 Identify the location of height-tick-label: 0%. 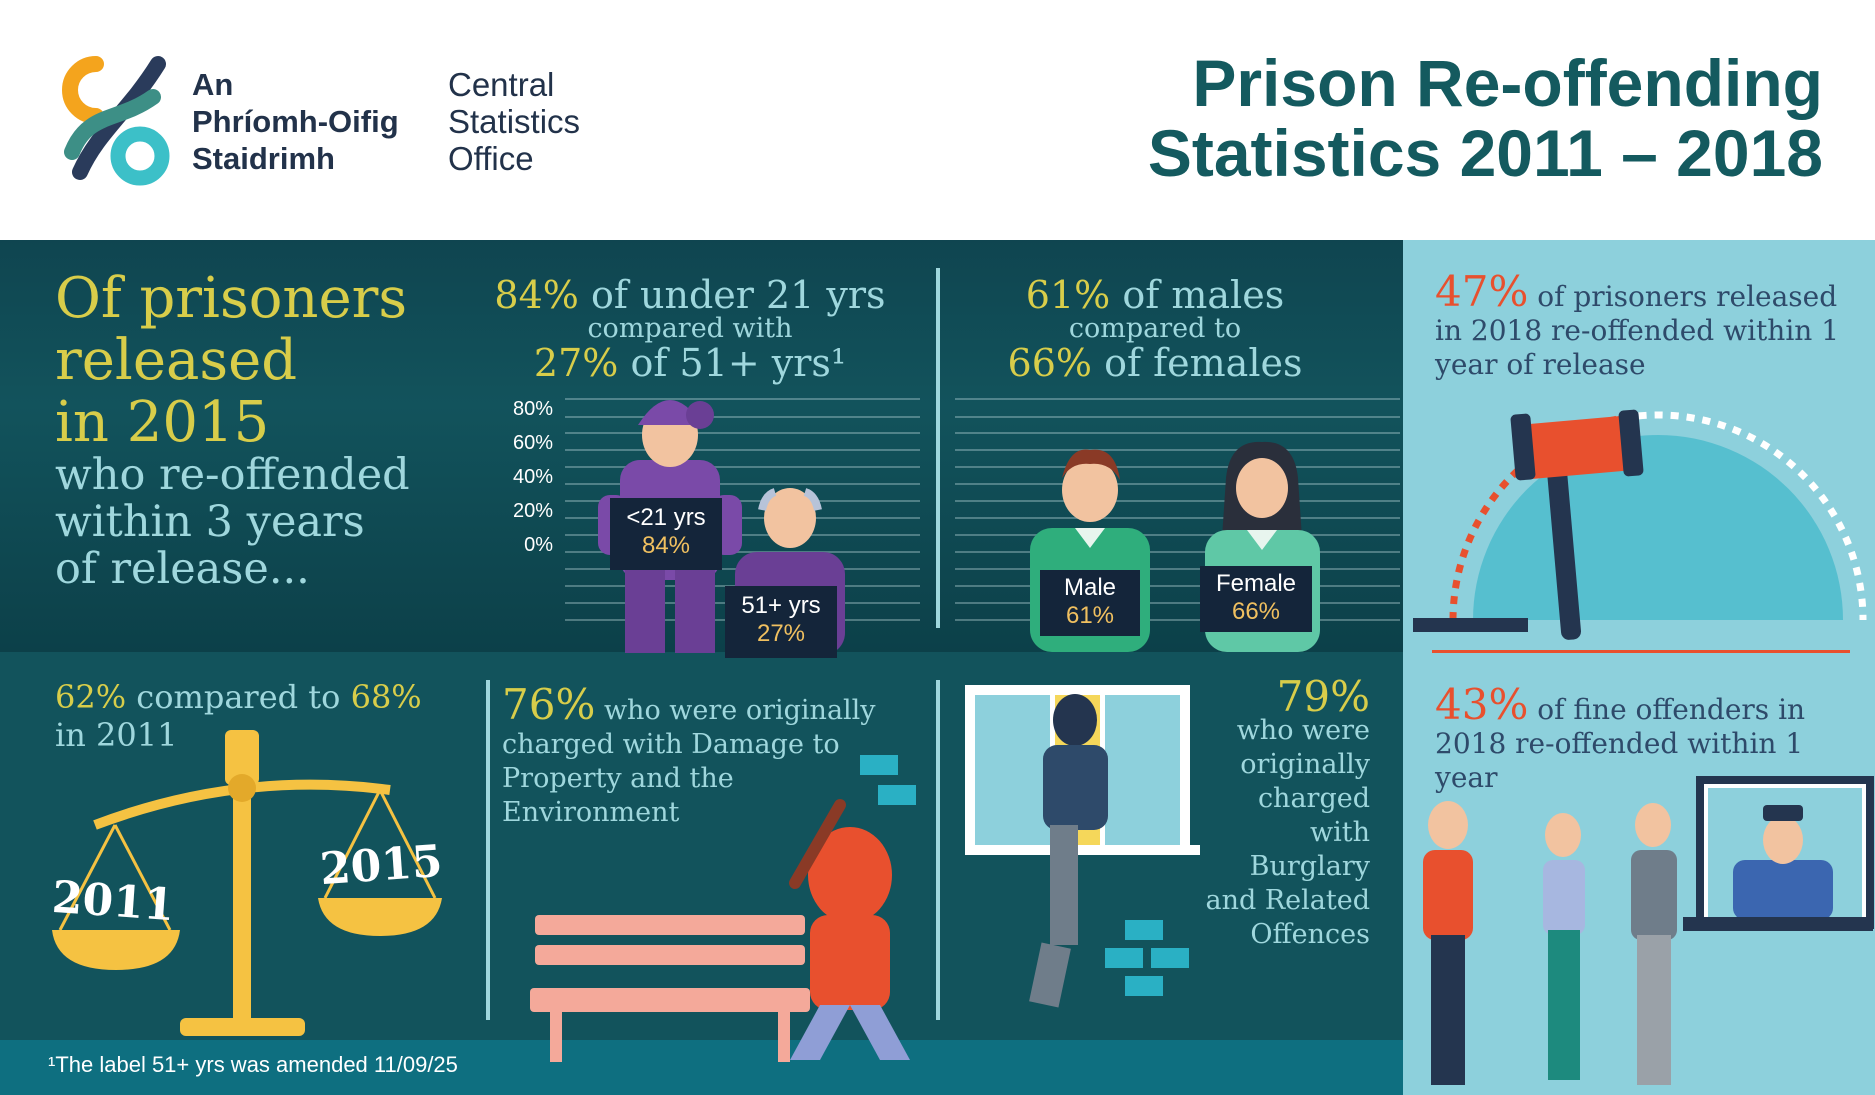
(538, 545).